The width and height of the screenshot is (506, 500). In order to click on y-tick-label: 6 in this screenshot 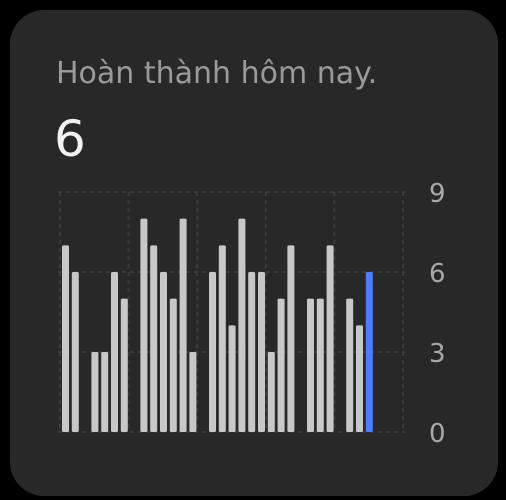, I will do `click(437, 274)`.